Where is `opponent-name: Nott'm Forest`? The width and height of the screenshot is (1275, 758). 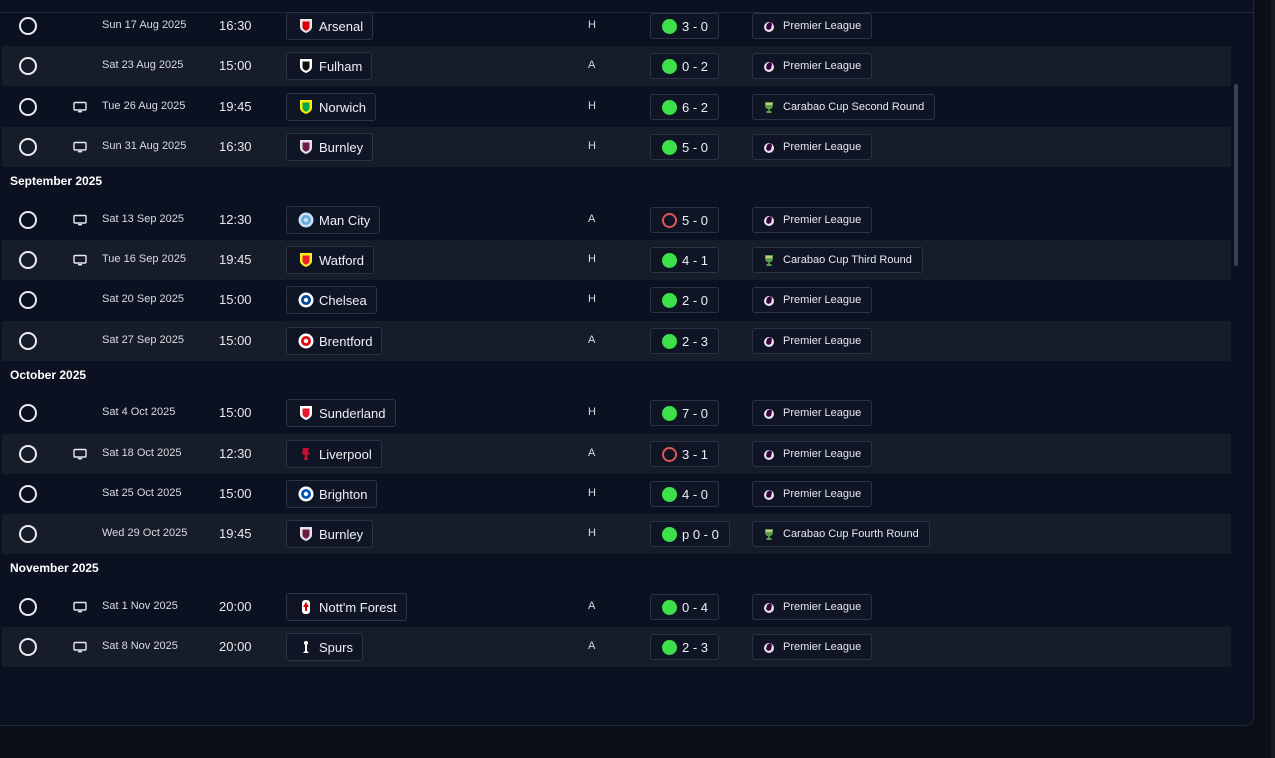
opponent-name: Nott'm Forest is located at coordinates (358, 607).